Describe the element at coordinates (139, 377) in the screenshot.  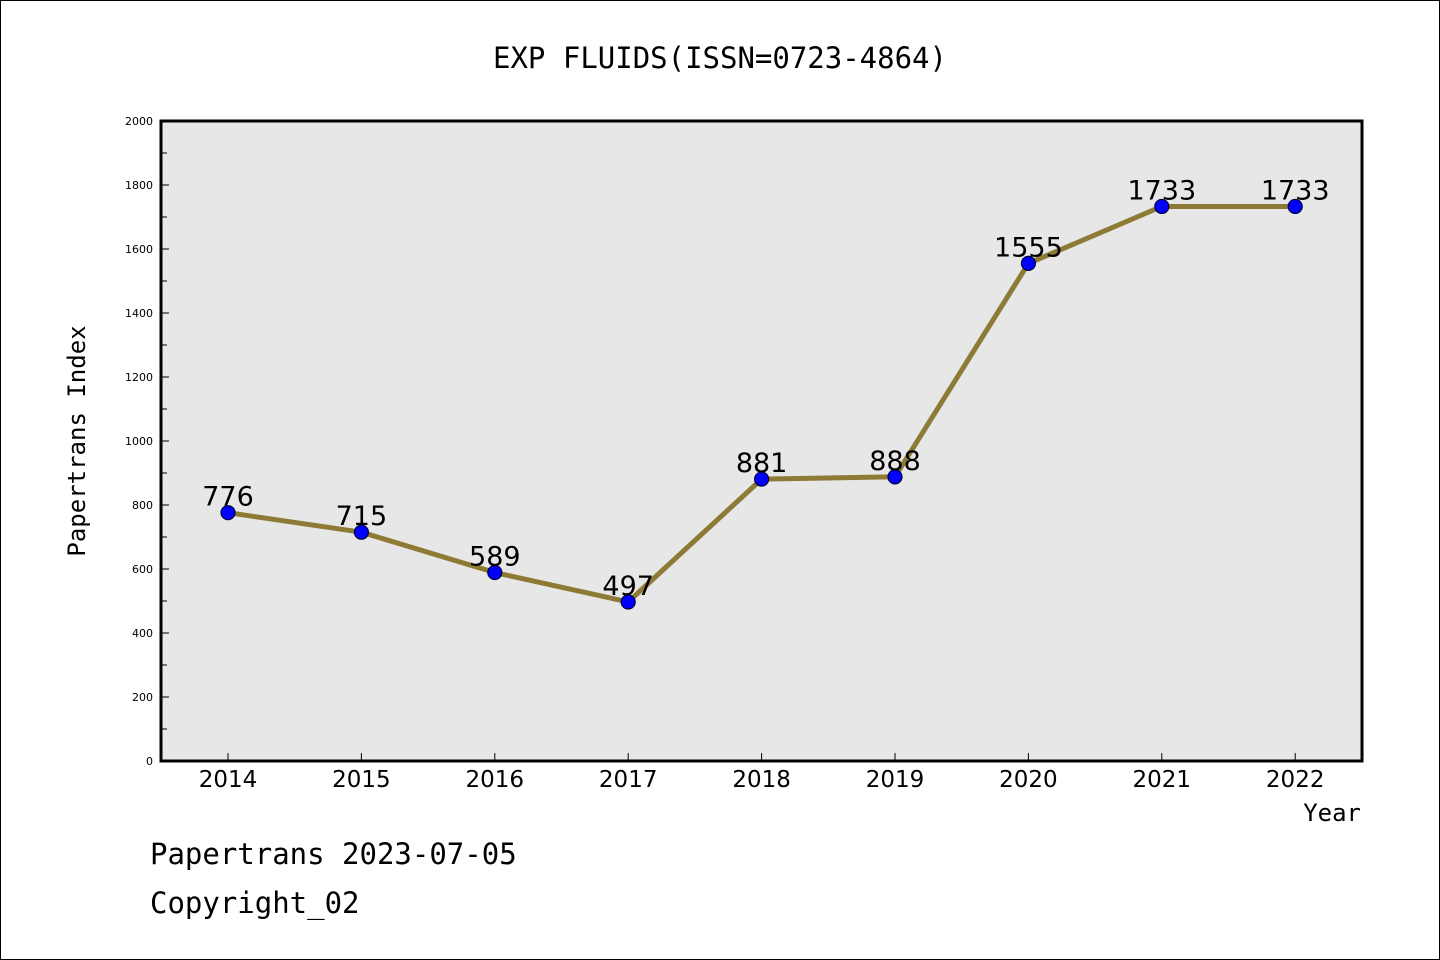
I see `y-tick-label: 1200` at that location.